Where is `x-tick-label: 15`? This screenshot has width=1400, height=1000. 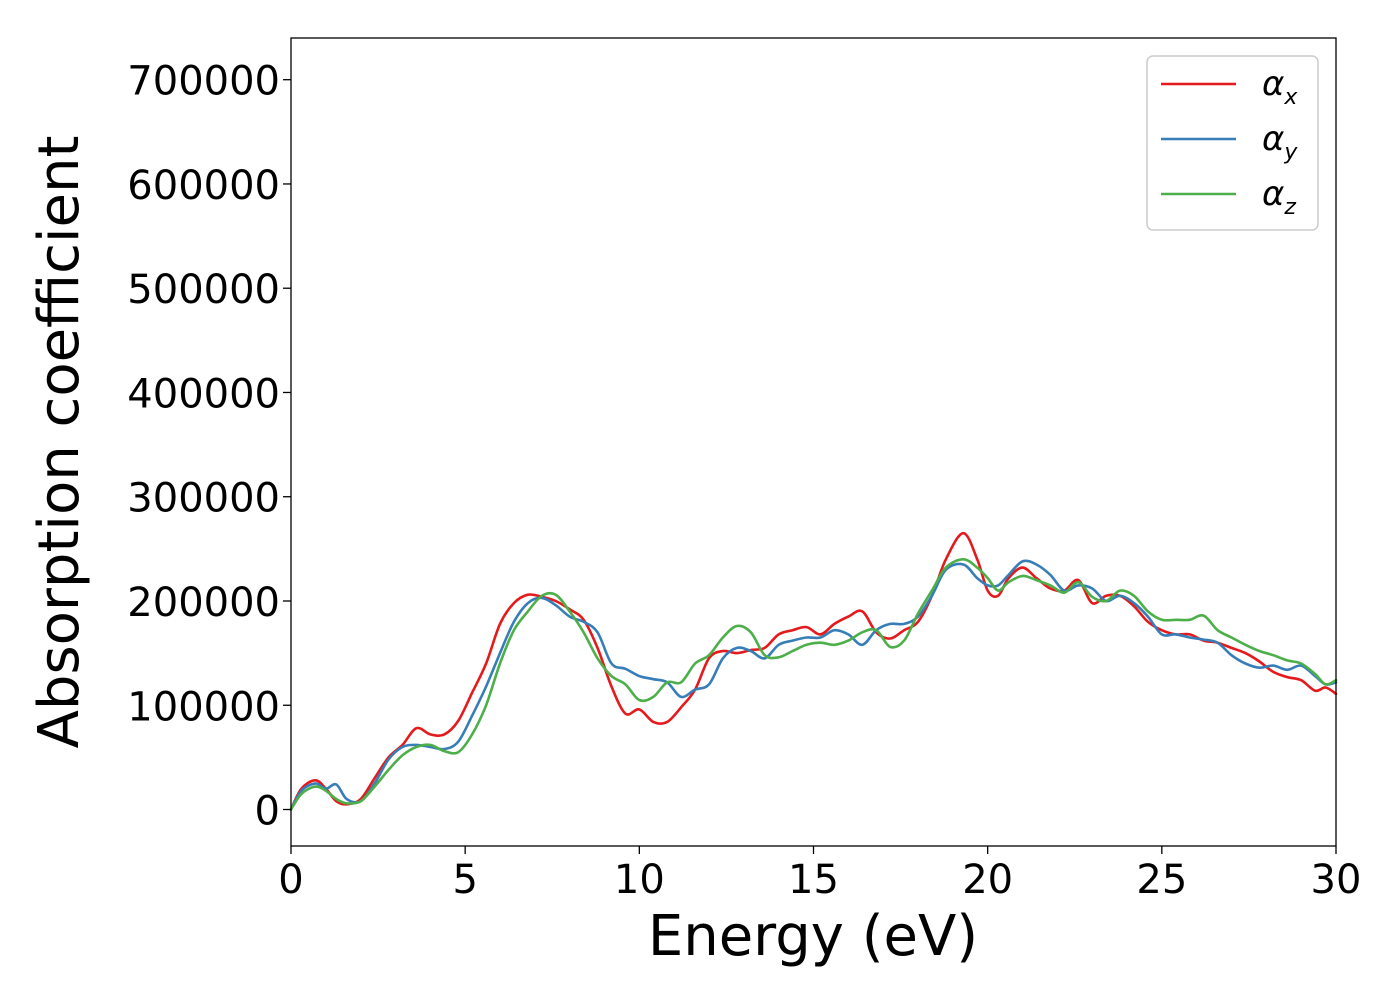 x-tick-label: 15 is located at coordinates (813, 880).